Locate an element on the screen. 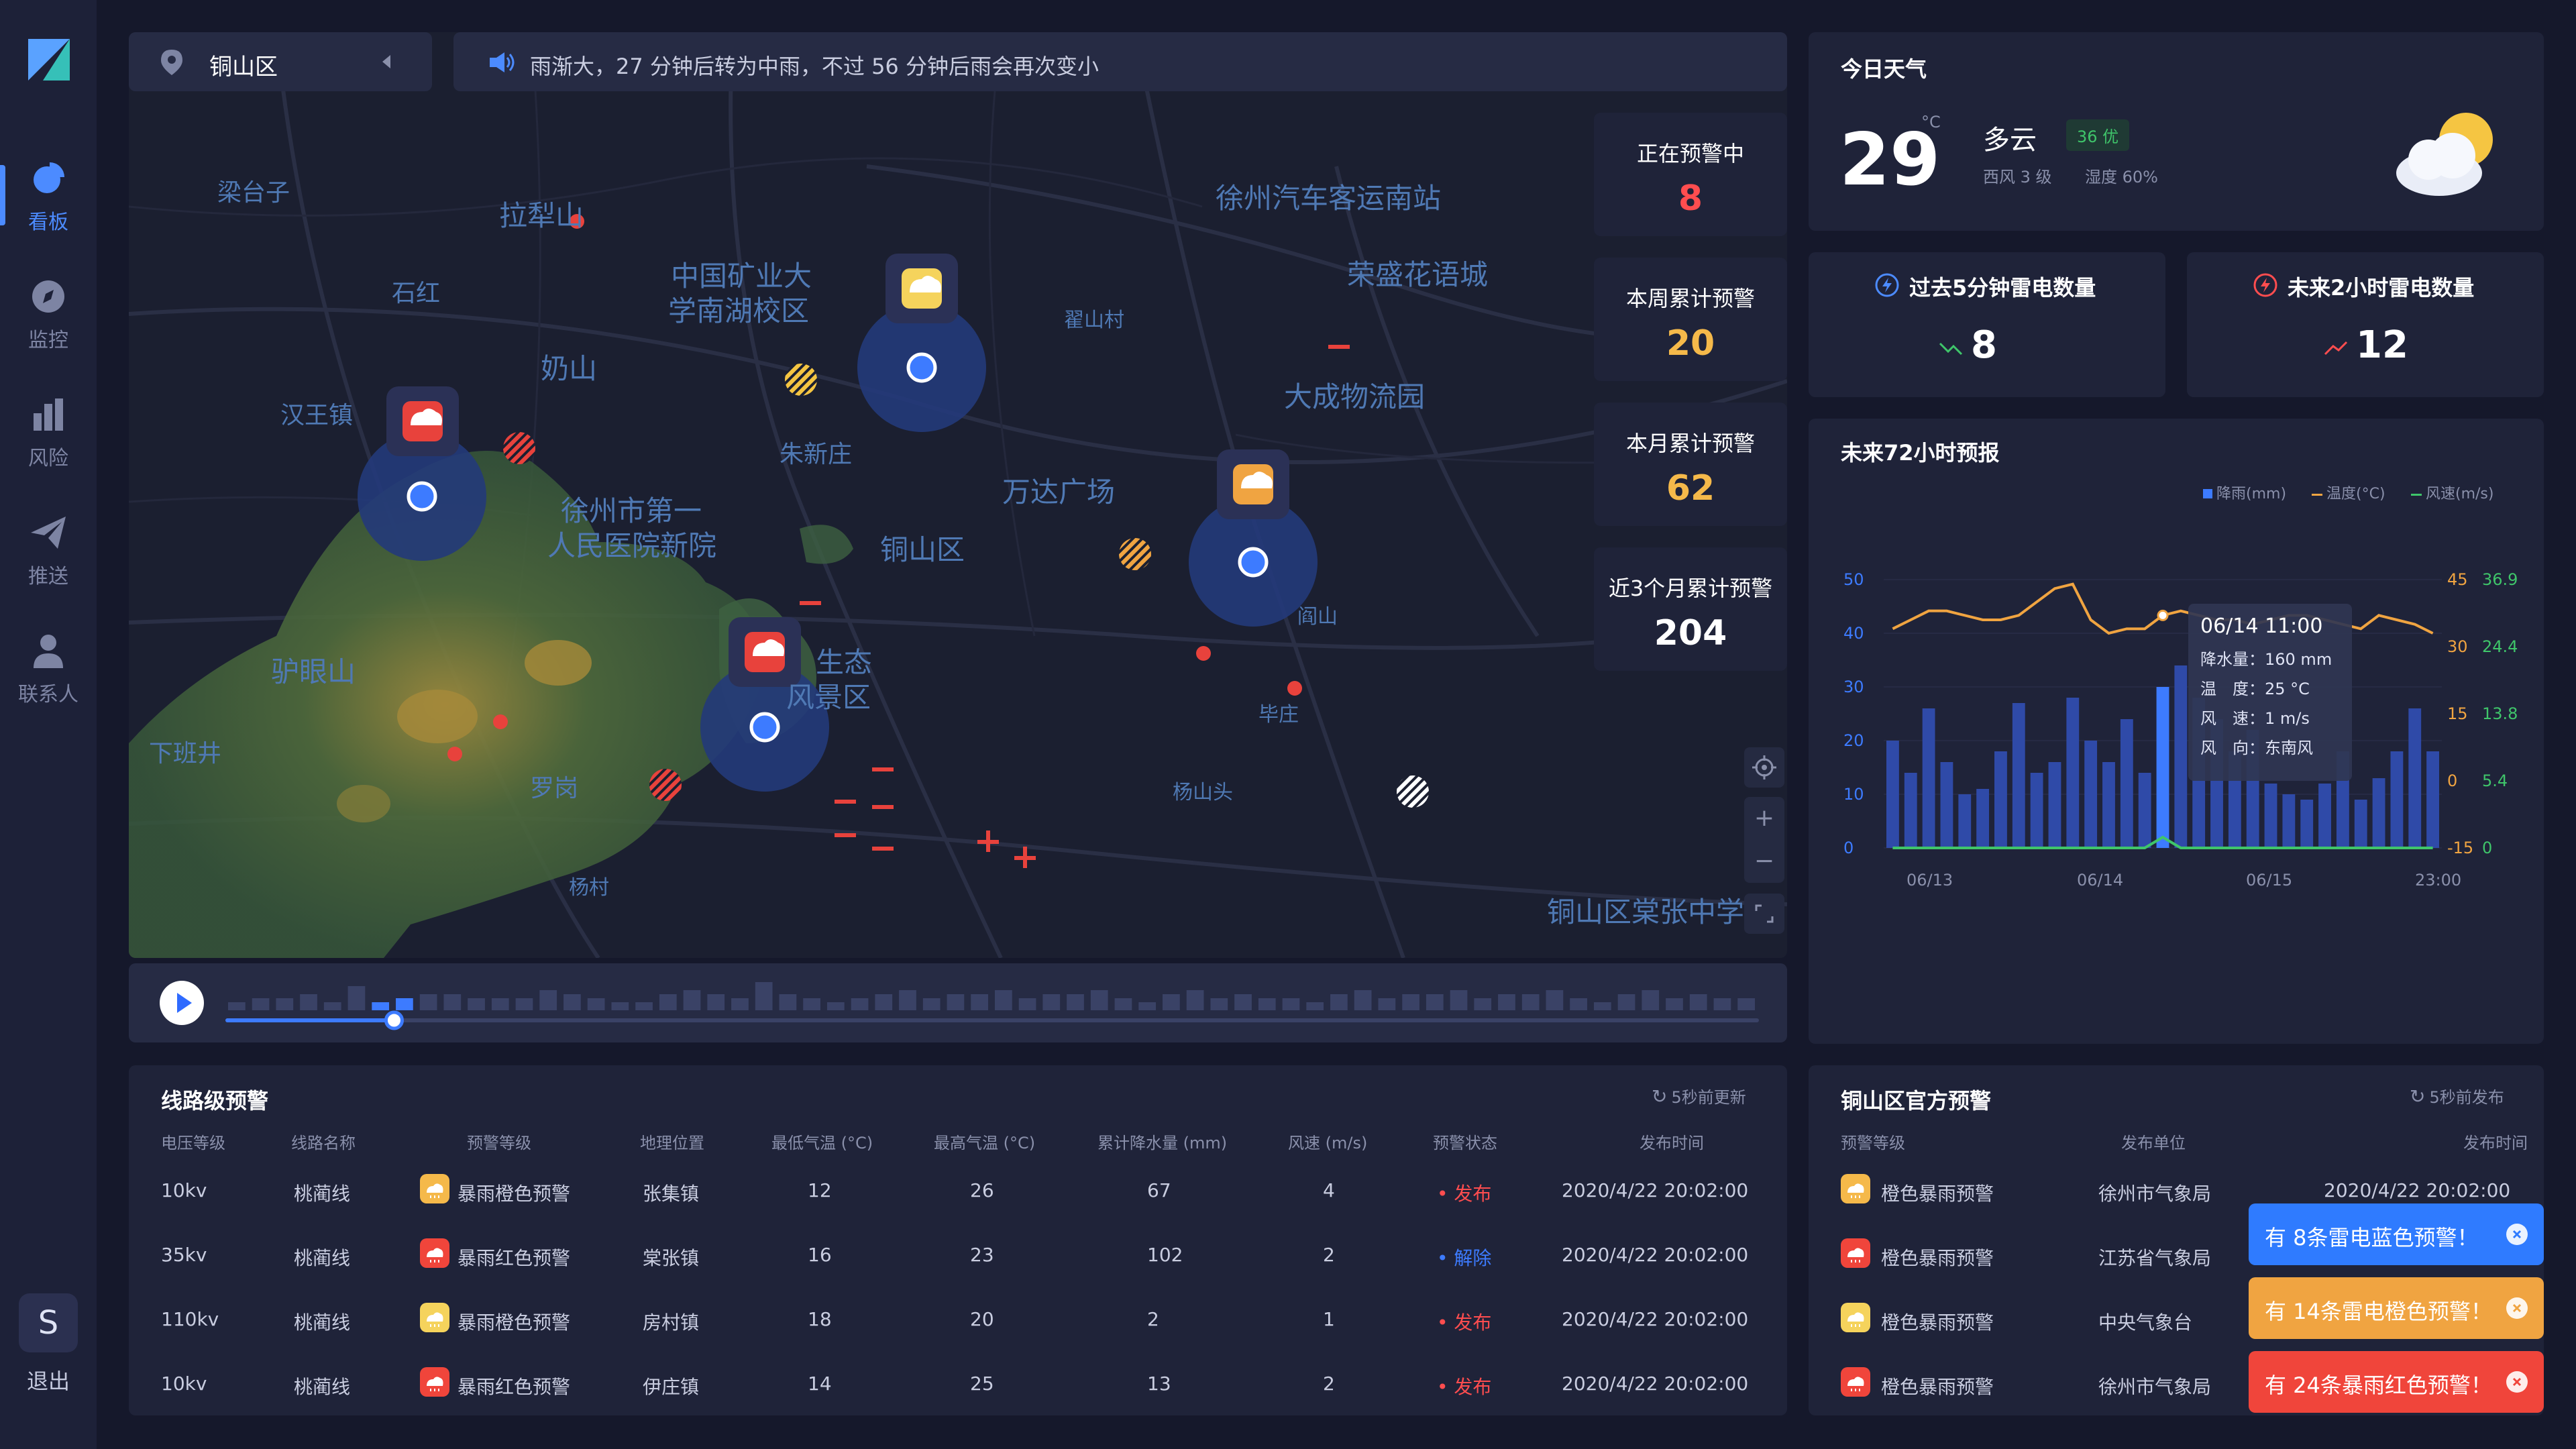 This screenshot has height=1449, width=2576. stat-month-warnings: 本月累计预警 62 is located at coordinates (1690, 464).